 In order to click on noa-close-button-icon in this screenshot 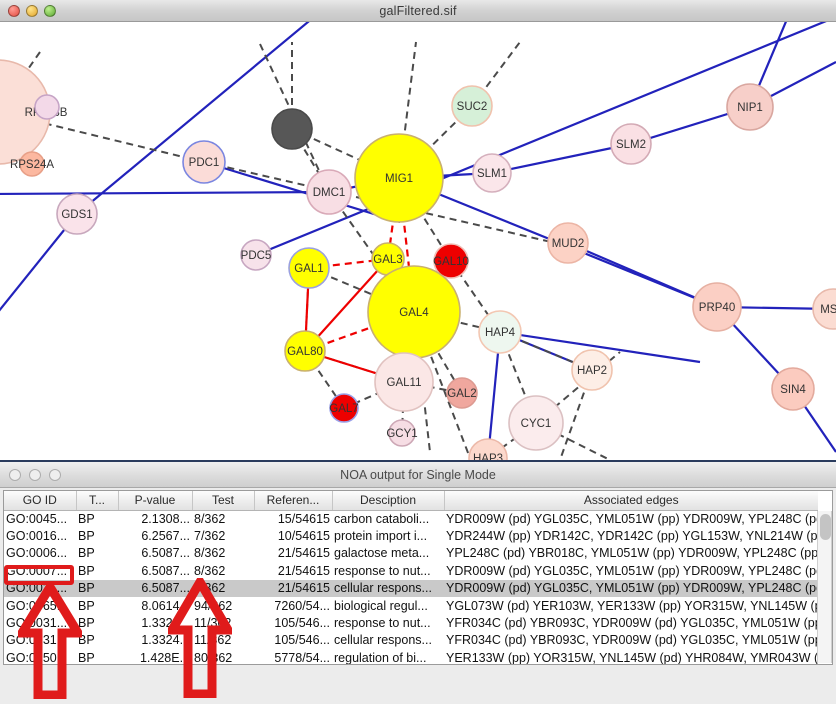, I will do `click(15, 474)`.